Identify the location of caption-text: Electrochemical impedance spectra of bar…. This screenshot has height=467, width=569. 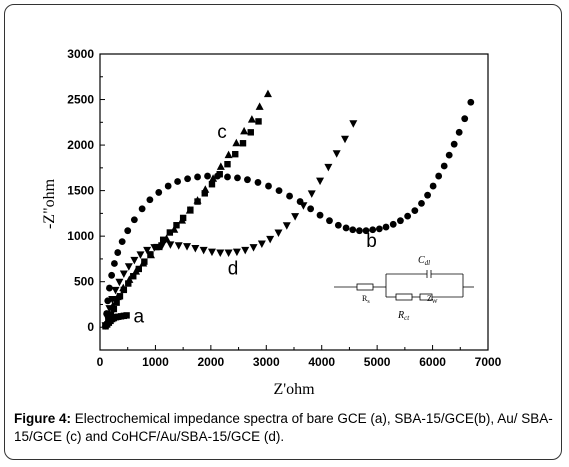
(283, 427).